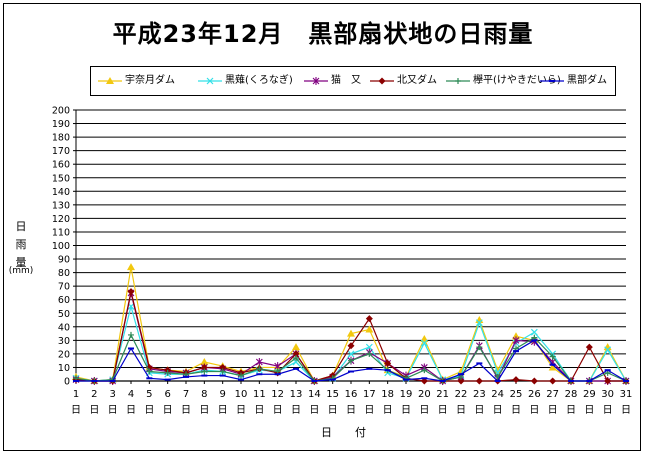 The width and height of the screenshot is (646, 456). Describe the element at coordinates (64, 260) in the screenshot. I see `y-tick-label: 90` at that location.